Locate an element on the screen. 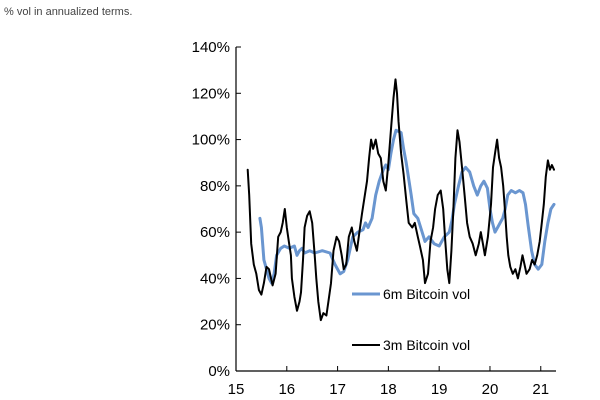 The image size is (600, 400). legend: 6m Bitcoin vol 3m Bitcoin vol is located at coordinates (411, 319).